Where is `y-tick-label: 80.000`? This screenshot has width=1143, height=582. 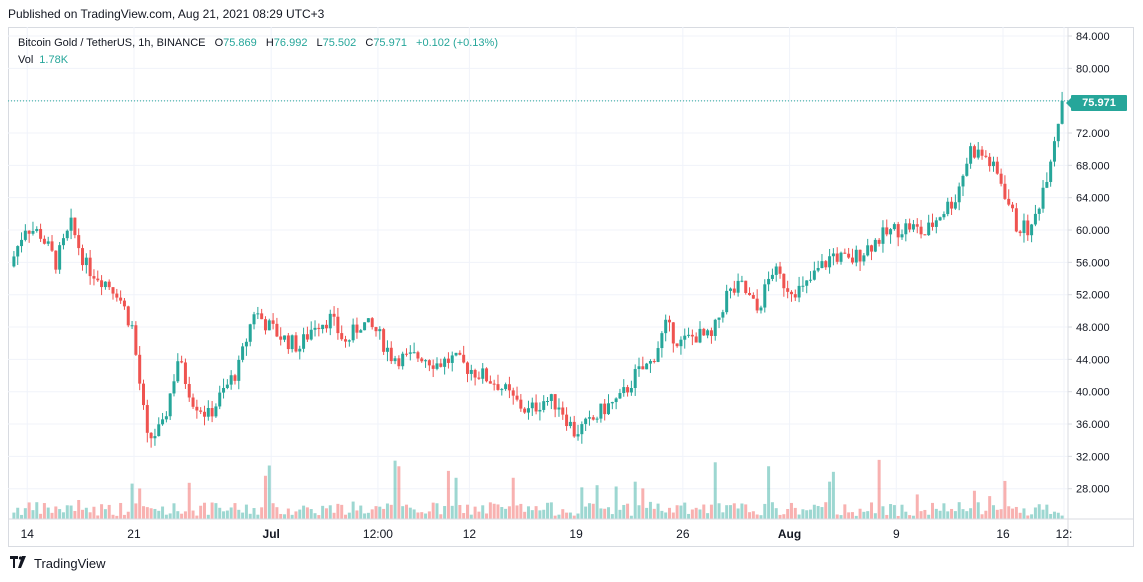
y-tick-label: 80.000 is located at coordinates (1093, 69).